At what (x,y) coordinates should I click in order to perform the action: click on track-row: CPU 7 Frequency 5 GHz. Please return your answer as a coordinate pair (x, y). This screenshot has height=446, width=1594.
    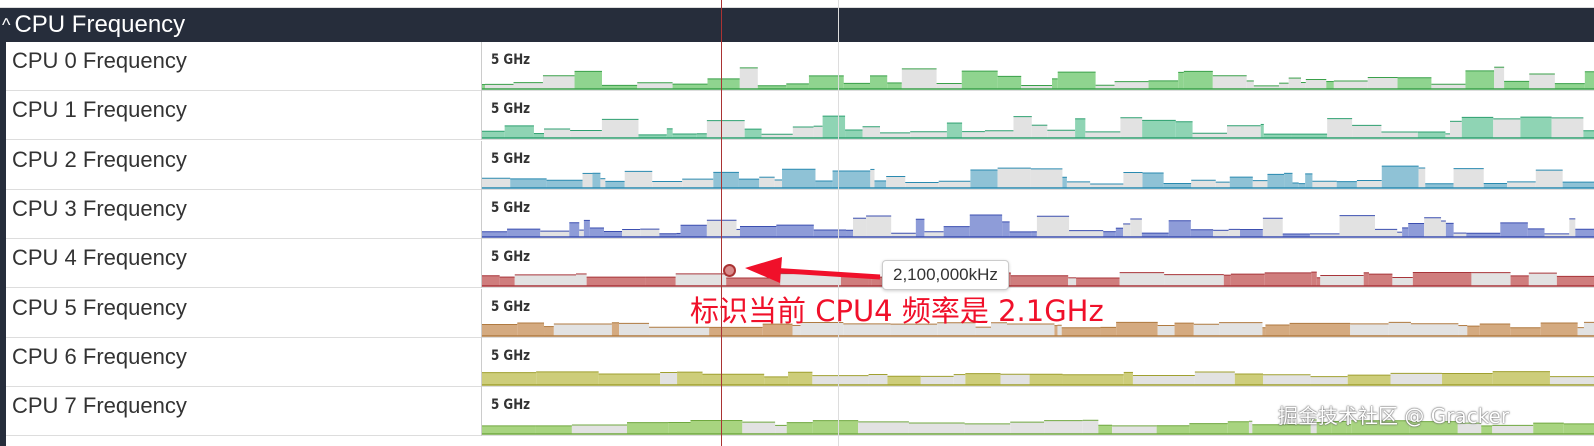
    Looking at the image, I should click on (800, 412).